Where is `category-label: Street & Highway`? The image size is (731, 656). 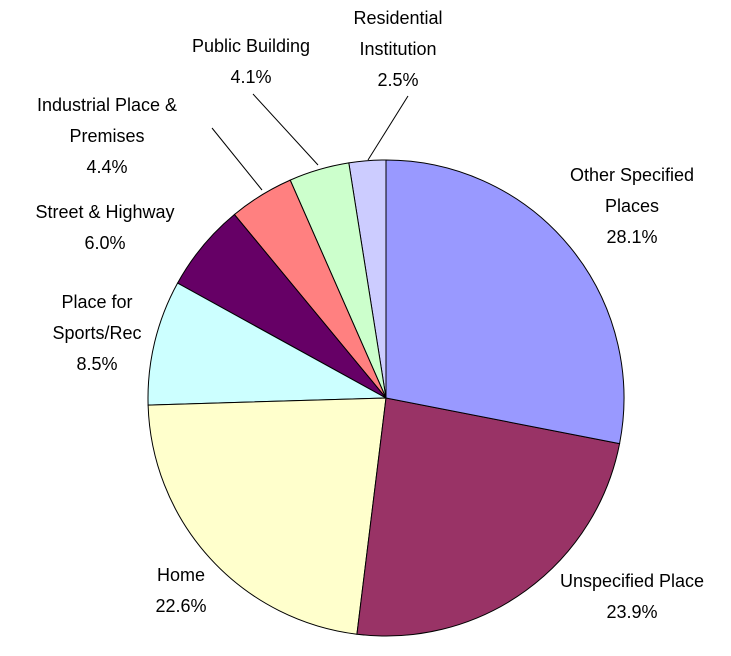 category-label: Street & Highway is located at coordinates (105, 212).